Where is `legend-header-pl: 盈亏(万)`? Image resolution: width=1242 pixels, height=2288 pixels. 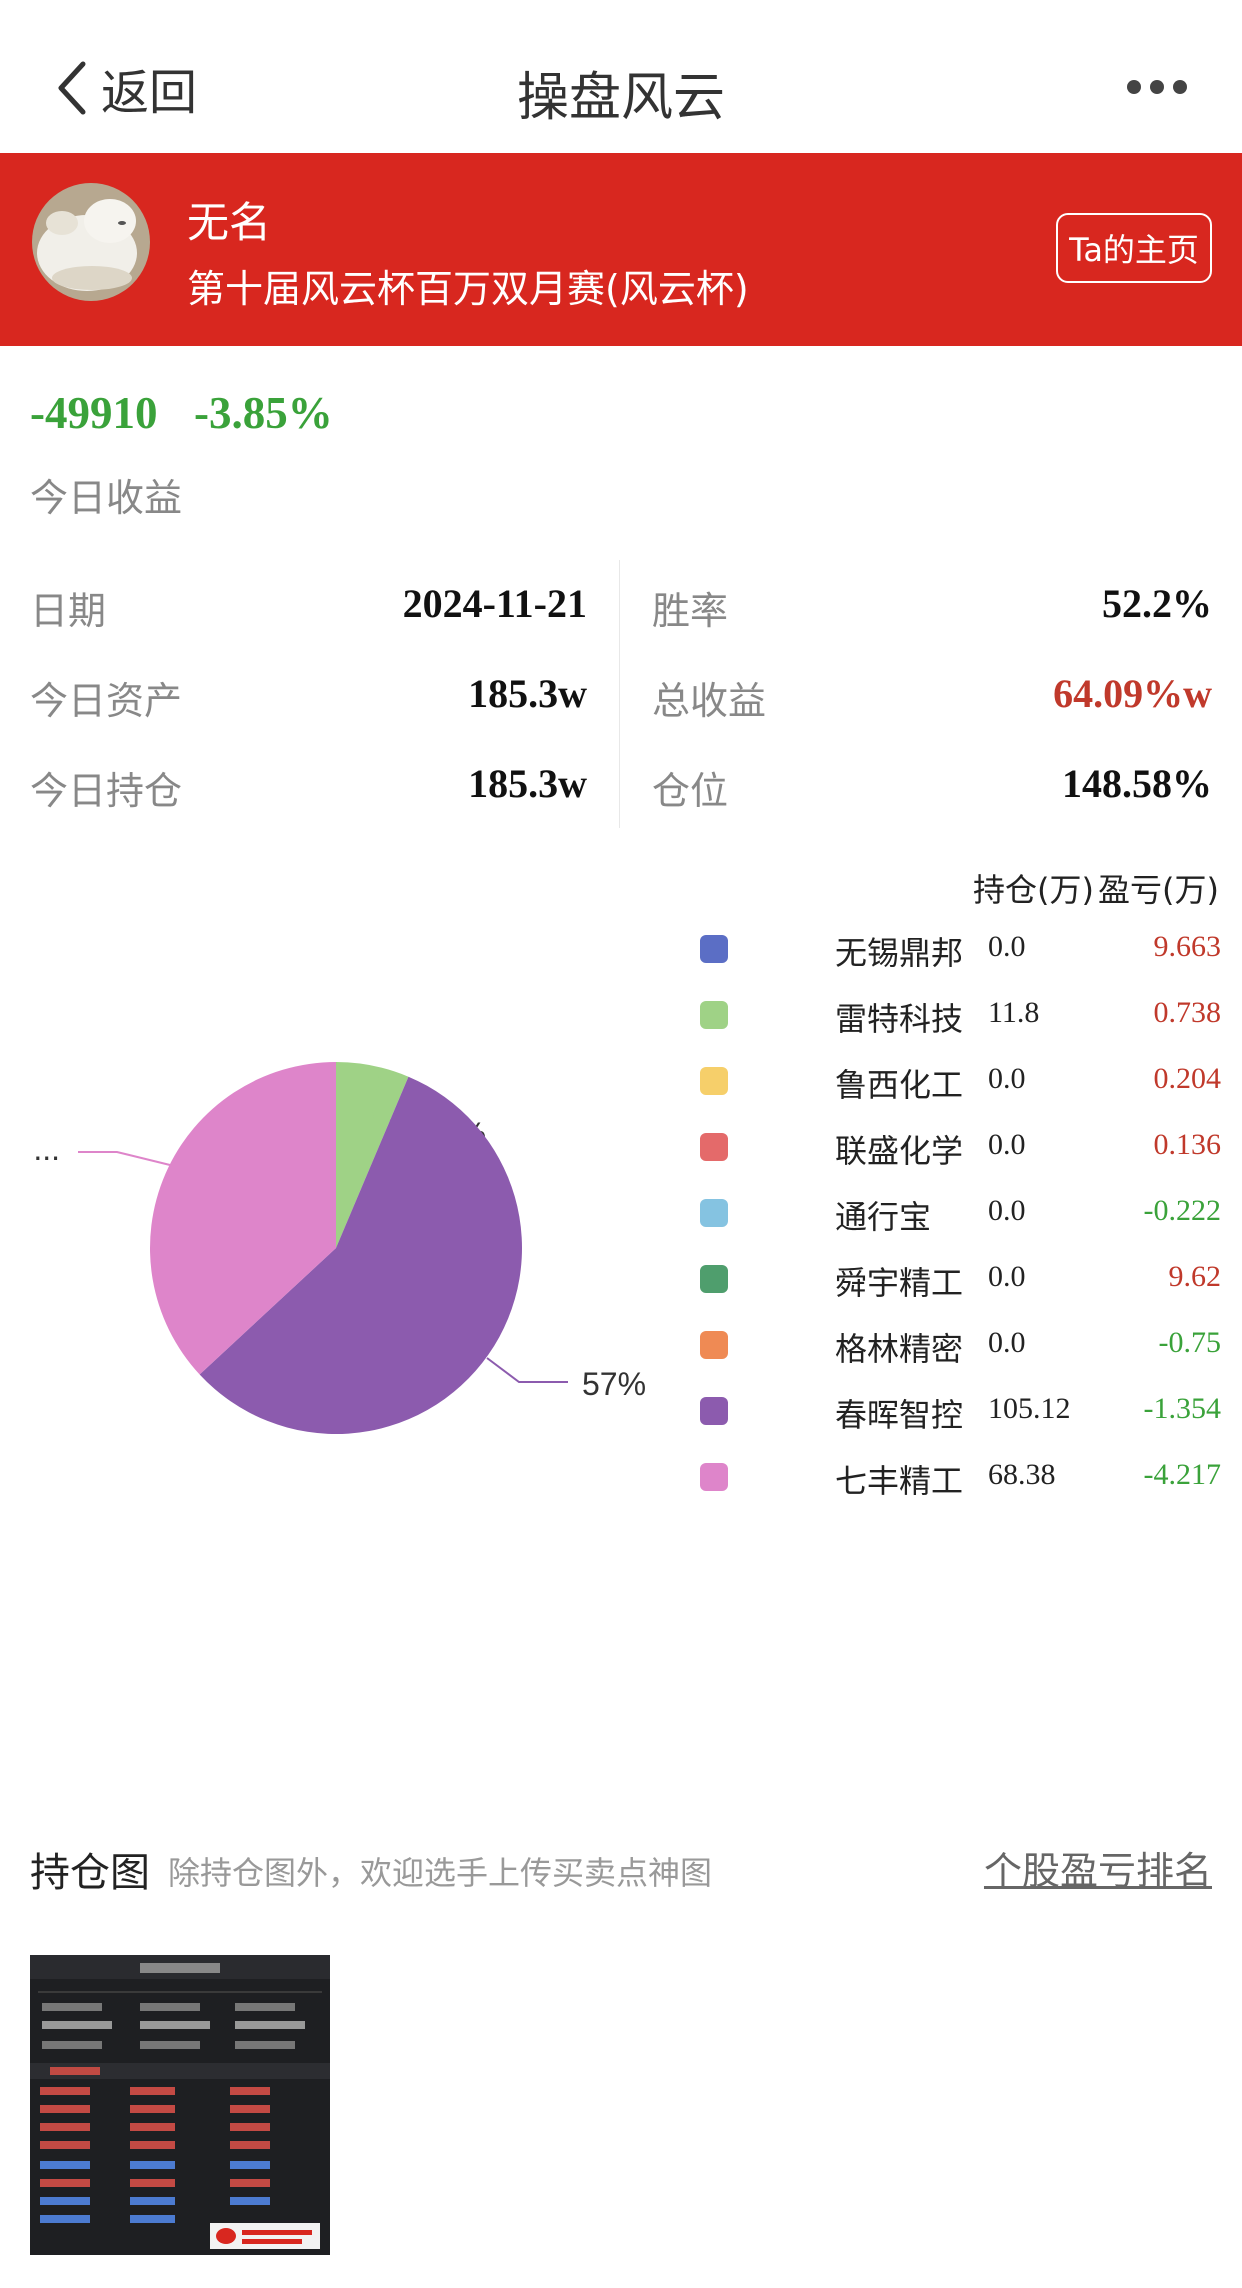
legend-header-pl: 盈亏(万) is located at coordinates (1158, 890).